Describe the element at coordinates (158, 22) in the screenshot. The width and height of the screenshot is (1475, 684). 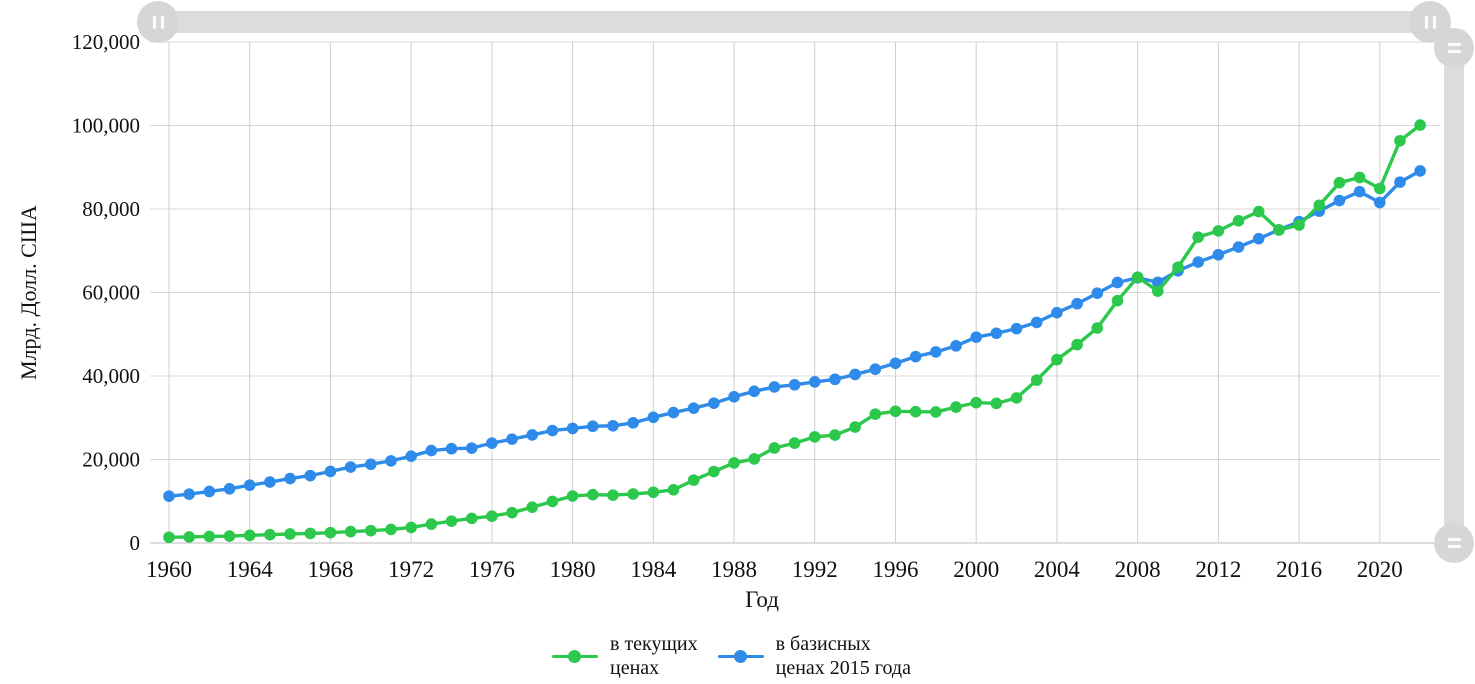
I see `scrollbar-grip-left` at that location.